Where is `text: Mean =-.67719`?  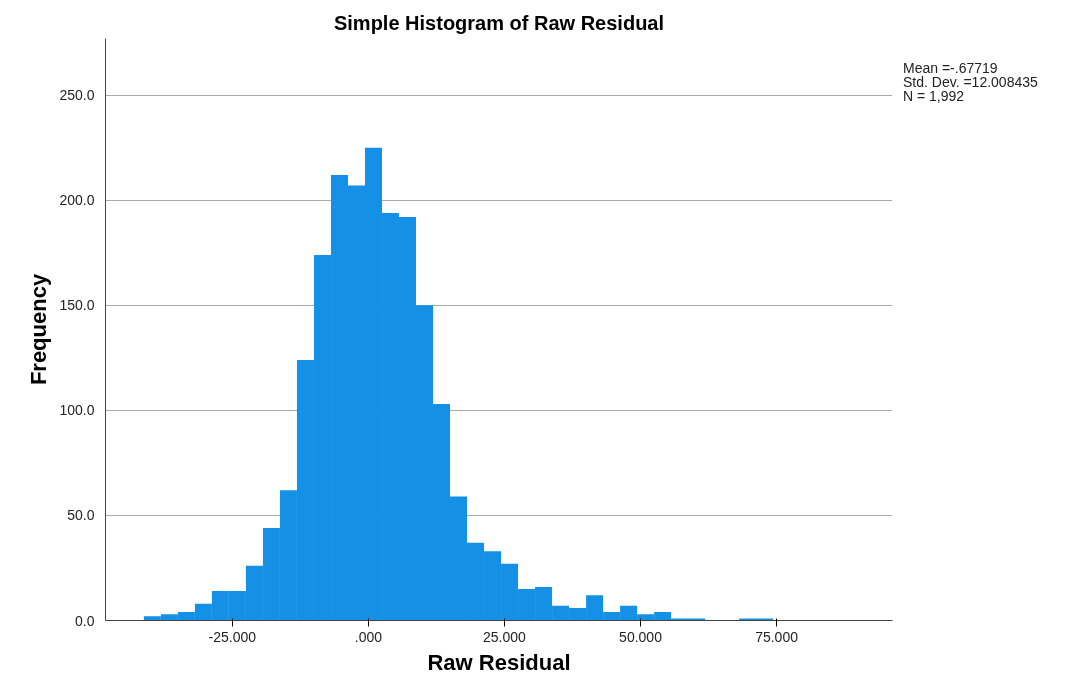 text: Mean =-.67719 is located at coordinates (951, 68).